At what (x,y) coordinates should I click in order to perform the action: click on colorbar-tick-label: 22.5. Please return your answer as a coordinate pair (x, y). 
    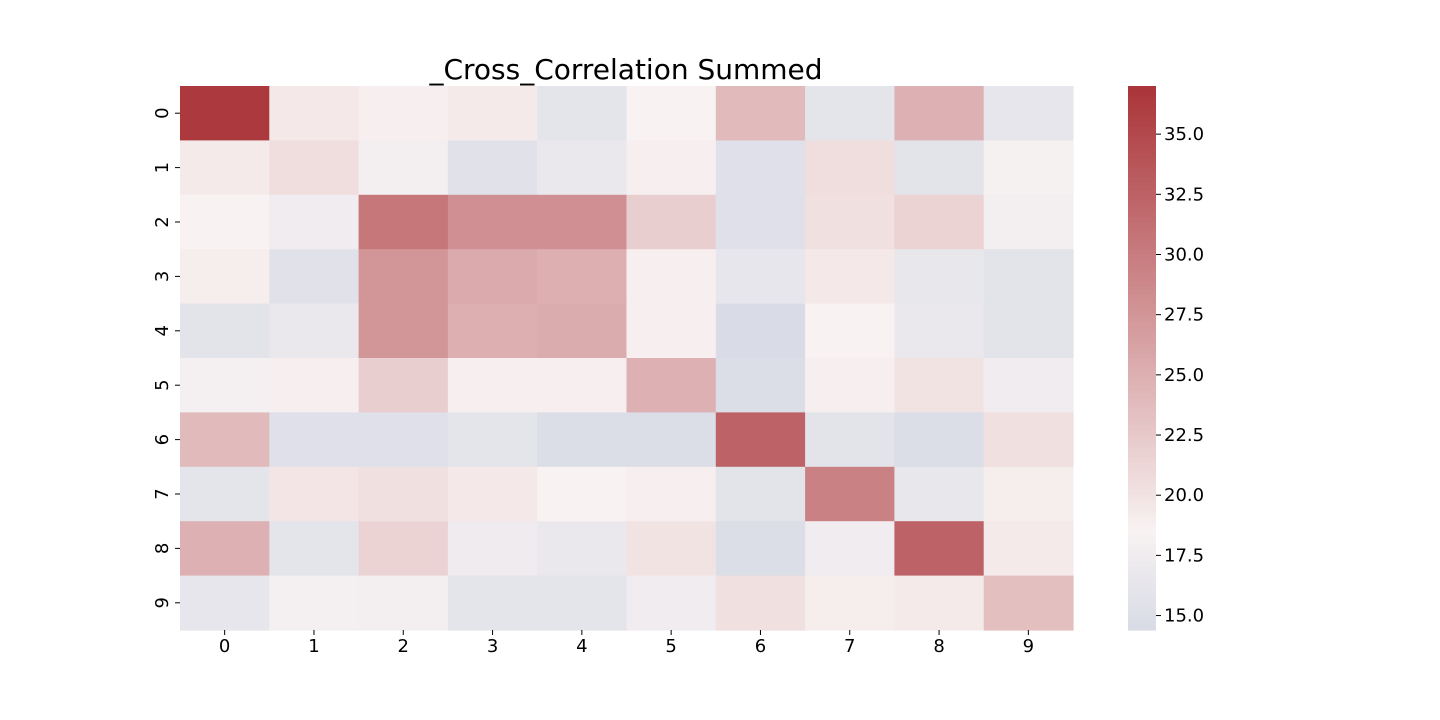
    Looking at the image, I should click on (1184, 435).